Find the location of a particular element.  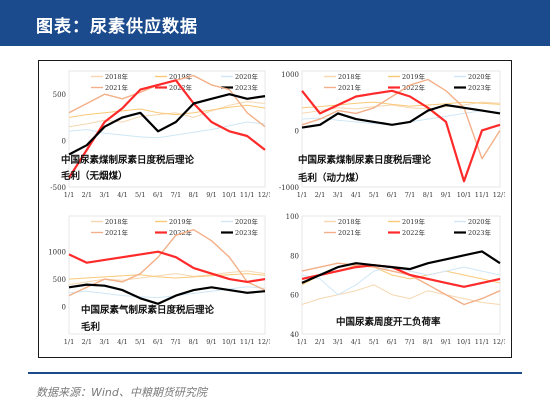

chart-title: 毛利 is located at coordinates (90, 327).